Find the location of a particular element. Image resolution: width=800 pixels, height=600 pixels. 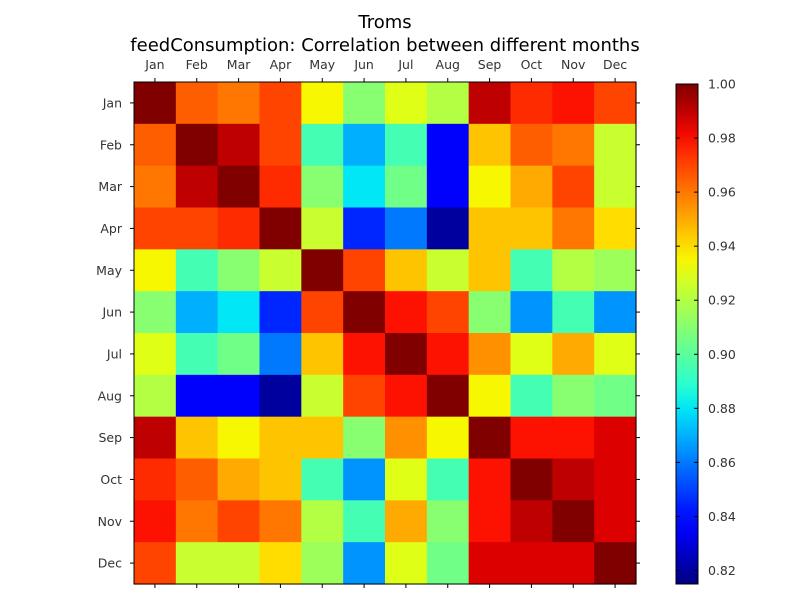

y-tick-label: Dec is located at coordinates (110, 563).